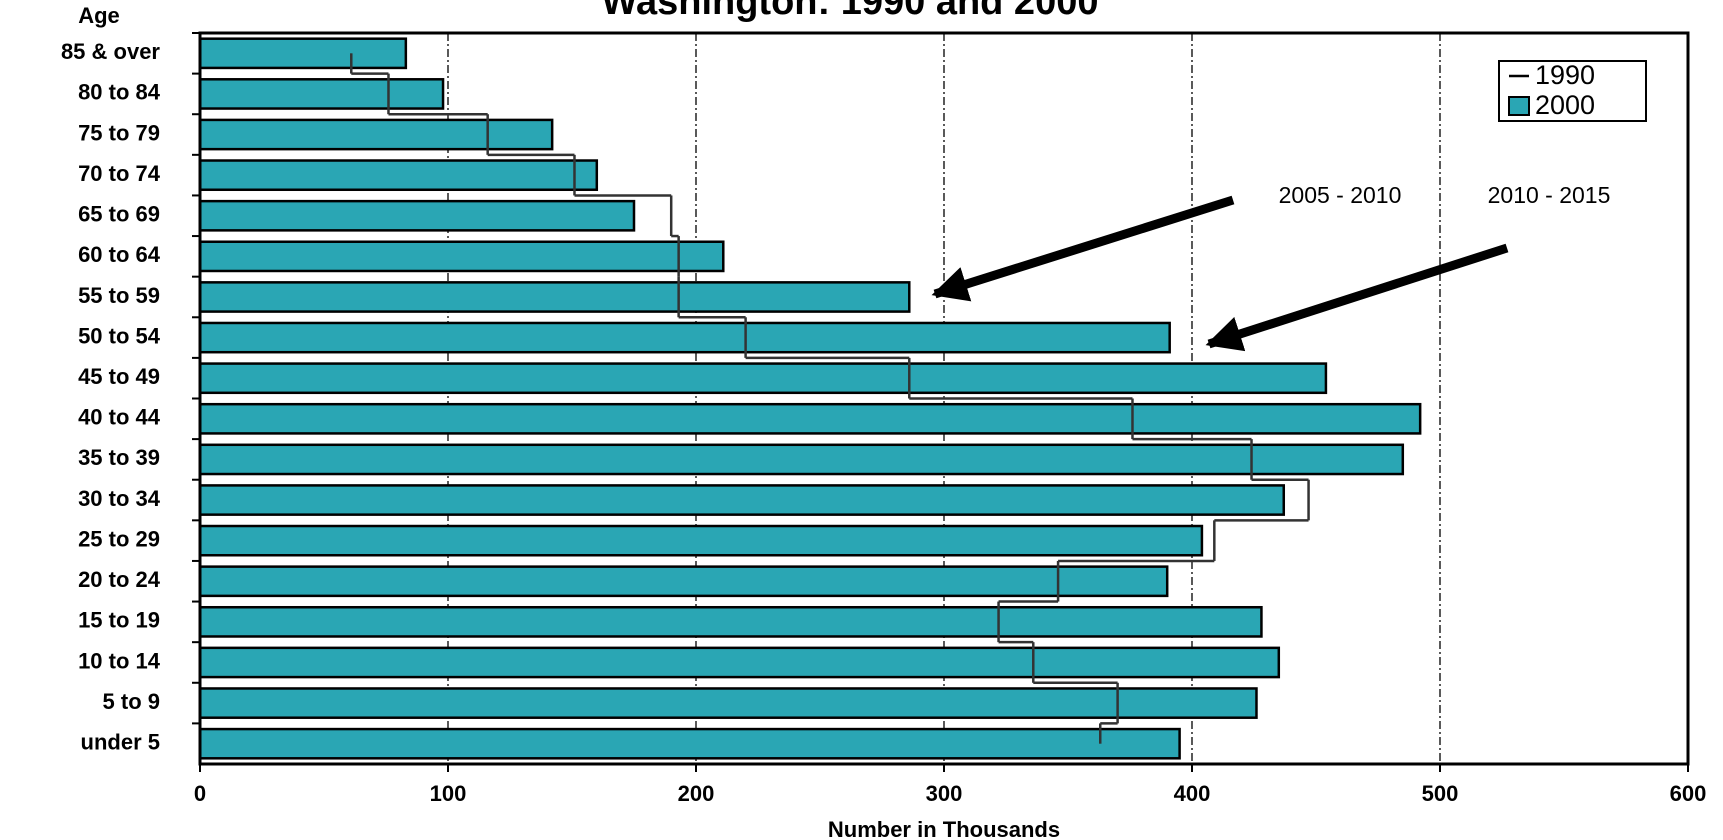  I want to click on y-tick-label: 85 & over, so click(110, 51).